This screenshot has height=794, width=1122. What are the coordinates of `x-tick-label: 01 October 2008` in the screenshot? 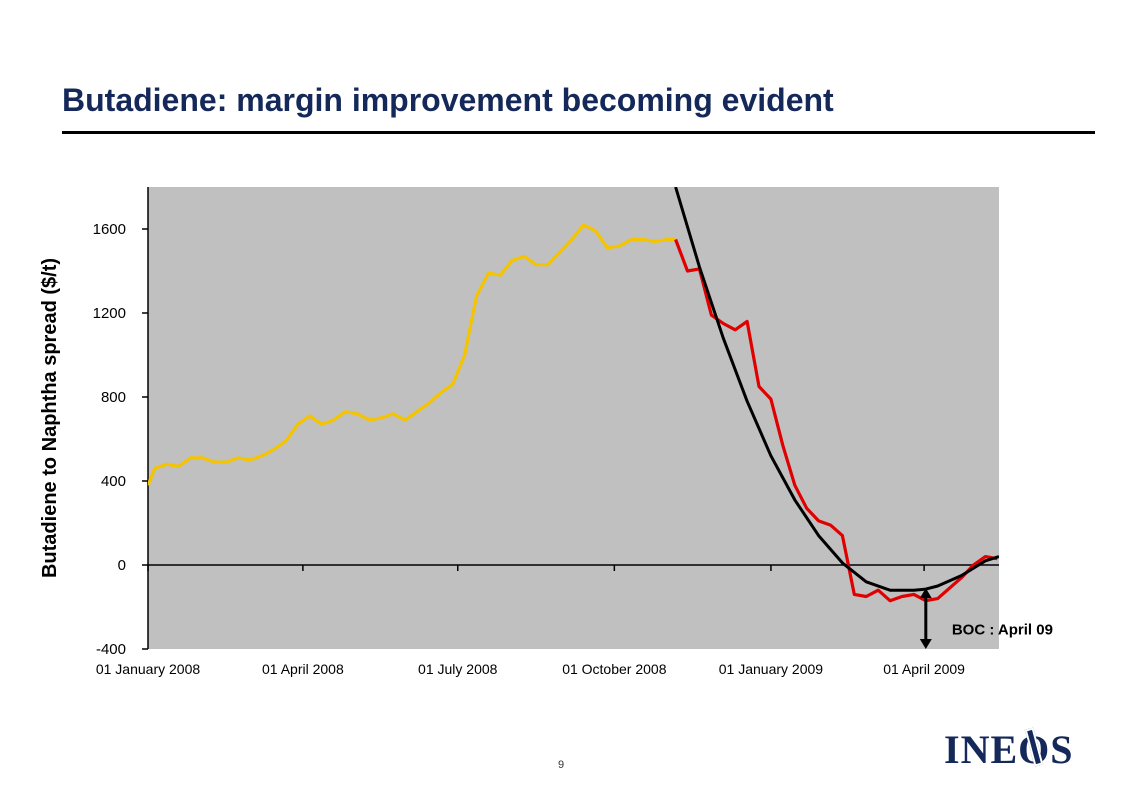 It's located at (614, 669).